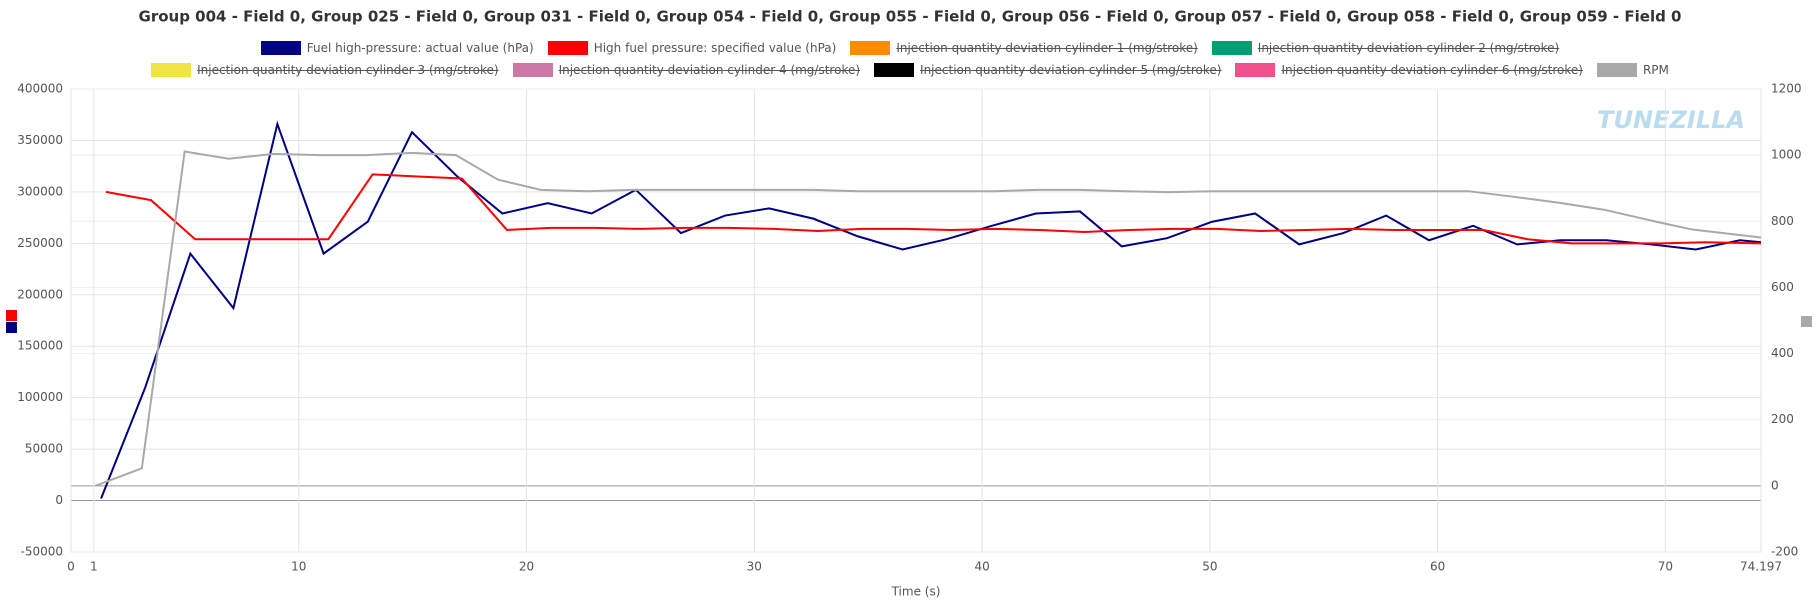  Describe the element at coordinates (59, 500) in the screenshot. I see `y-tick-label: 0` at that location.